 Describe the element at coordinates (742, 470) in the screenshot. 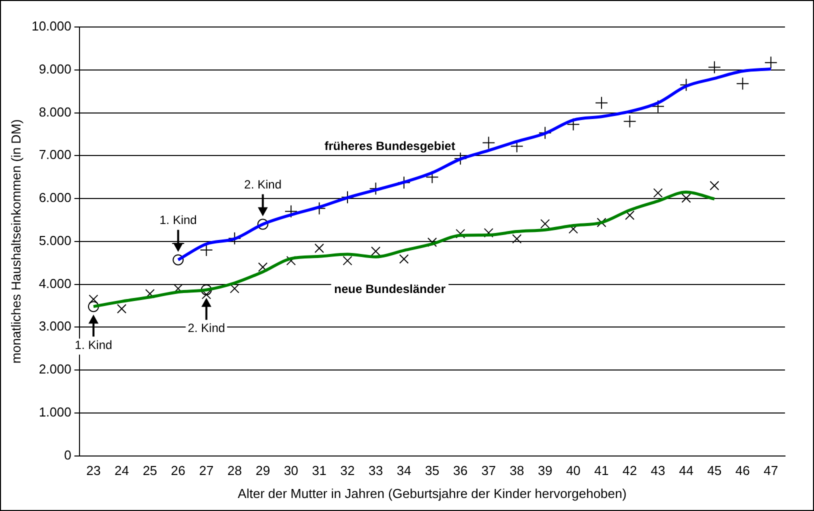

I see `x-tick-label: 46` at that location.